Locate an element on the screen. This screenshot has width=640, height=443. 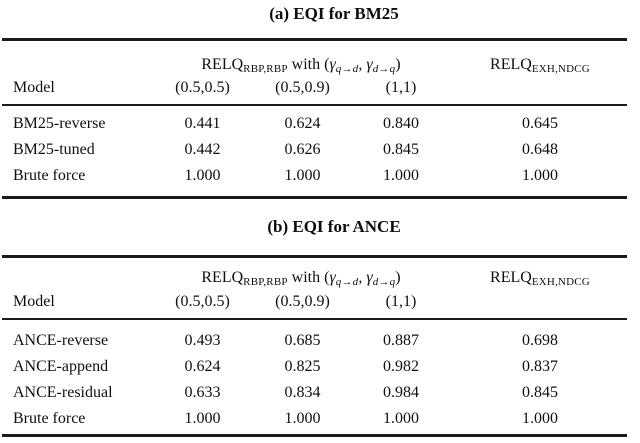
table-a-bottomrule is located at coordinates (314, 197).